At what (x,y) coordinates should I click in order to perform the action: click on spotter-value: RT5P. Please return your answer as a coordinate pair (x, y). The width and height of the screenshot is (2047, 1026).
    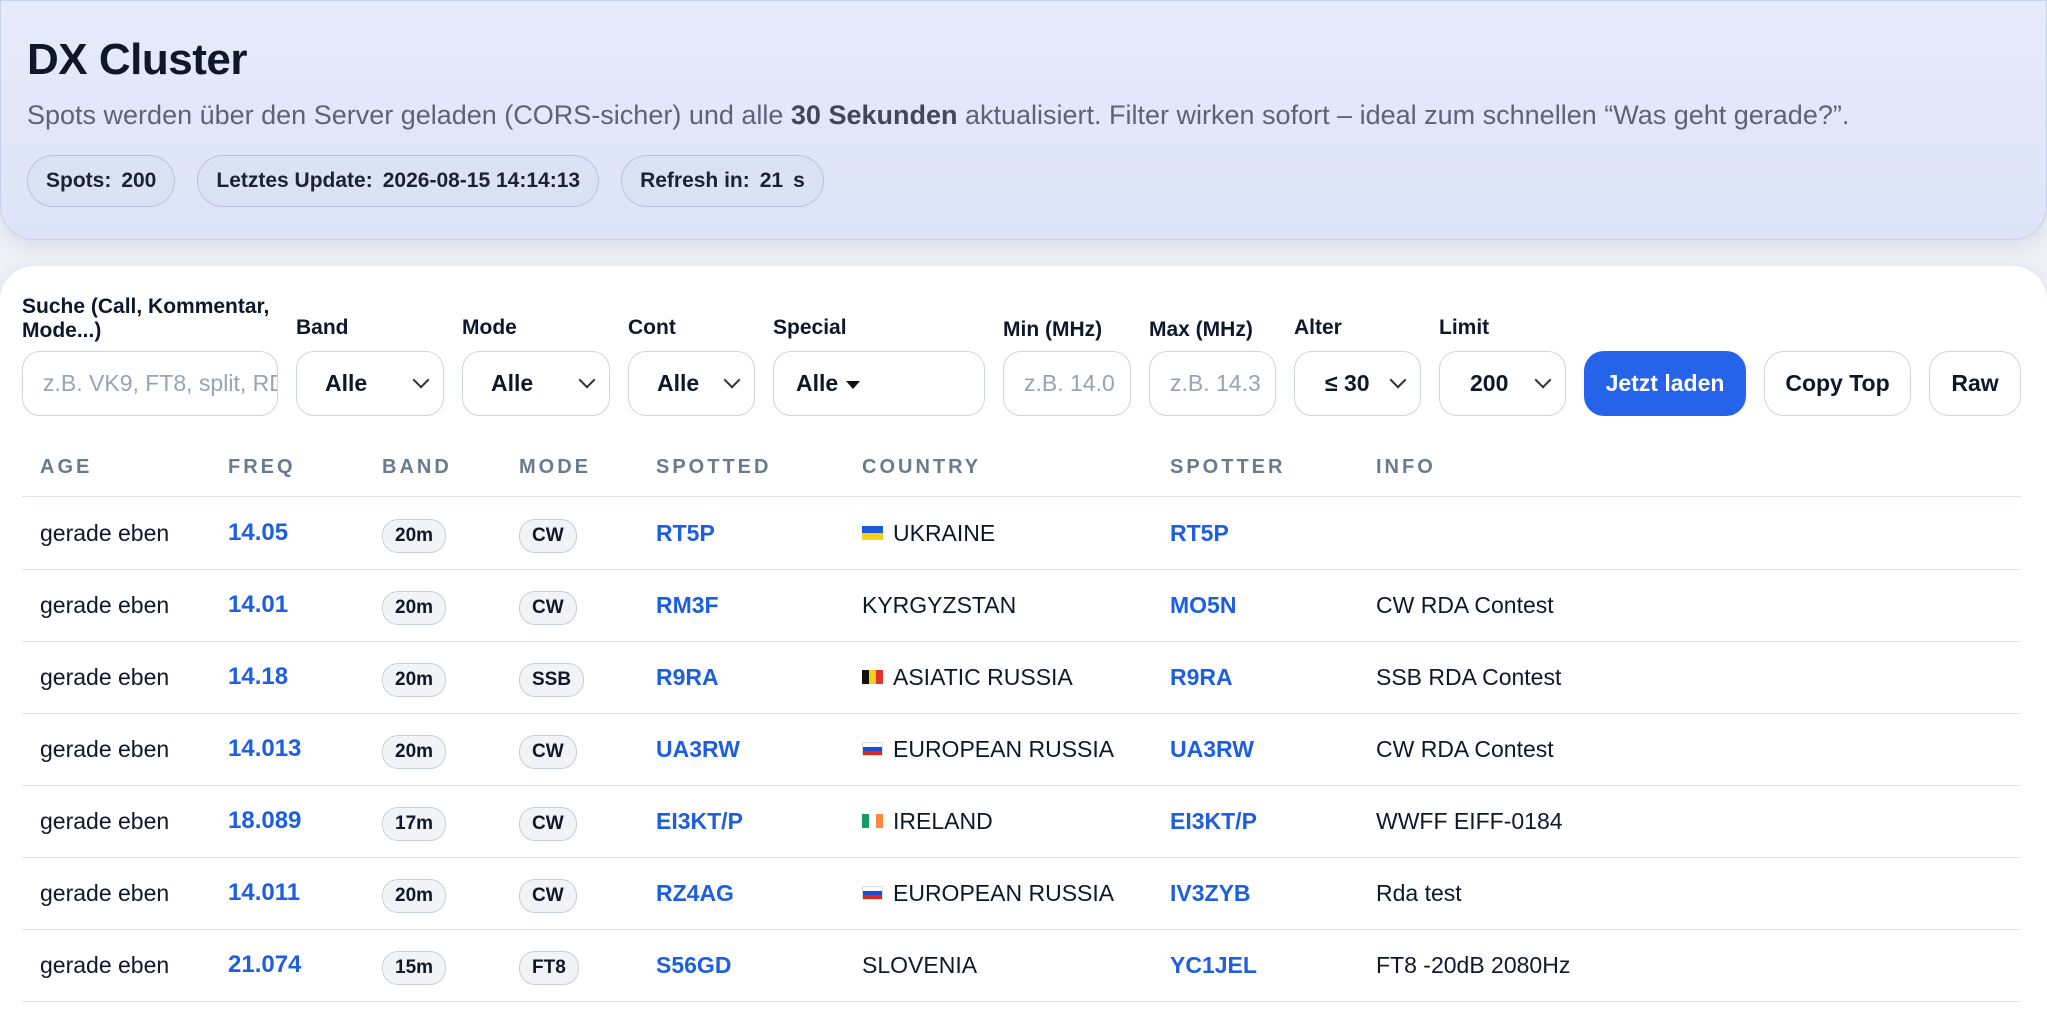
    Looking at the image, I should click on (1199, 532).